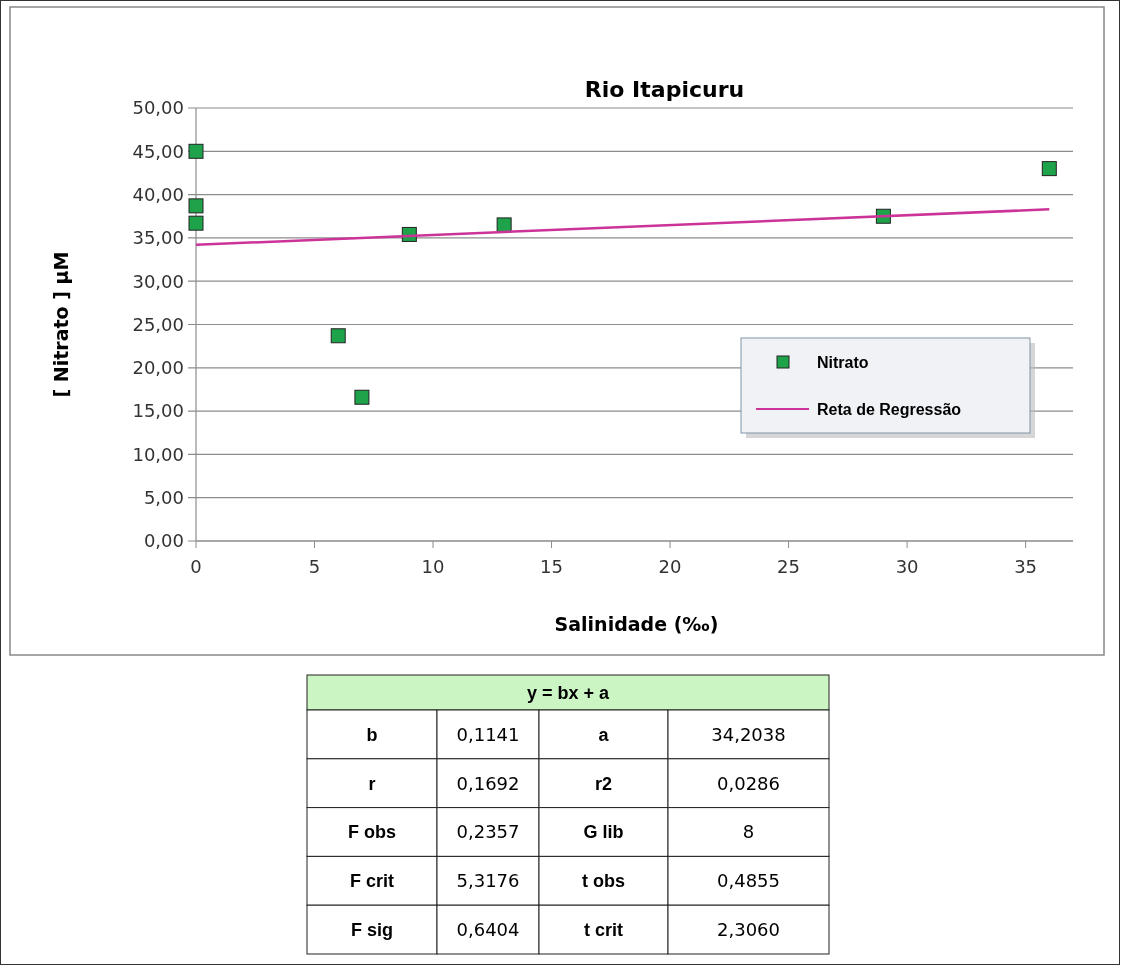  Describe the element at coordinates (158, 454) in the screenshot. I see `y-tick-label: 10,00` at that location.